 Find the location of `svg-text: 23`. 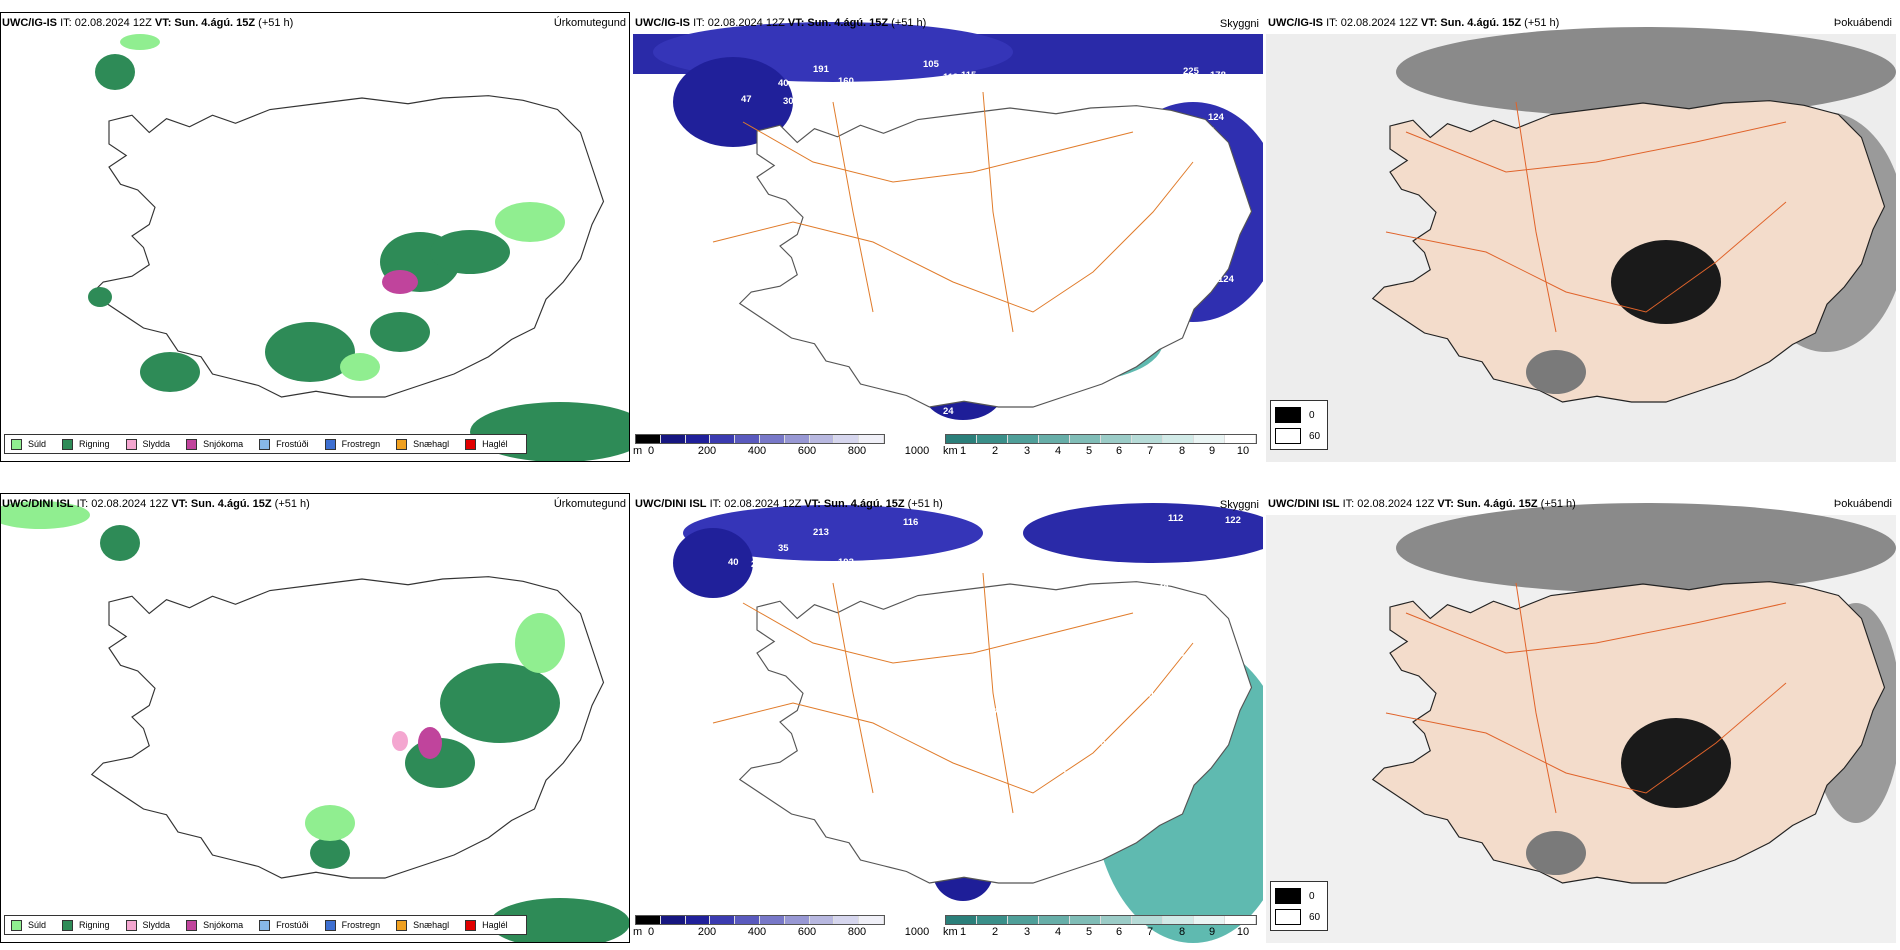

svg-text: 23 is located at coordinates (948, 874).